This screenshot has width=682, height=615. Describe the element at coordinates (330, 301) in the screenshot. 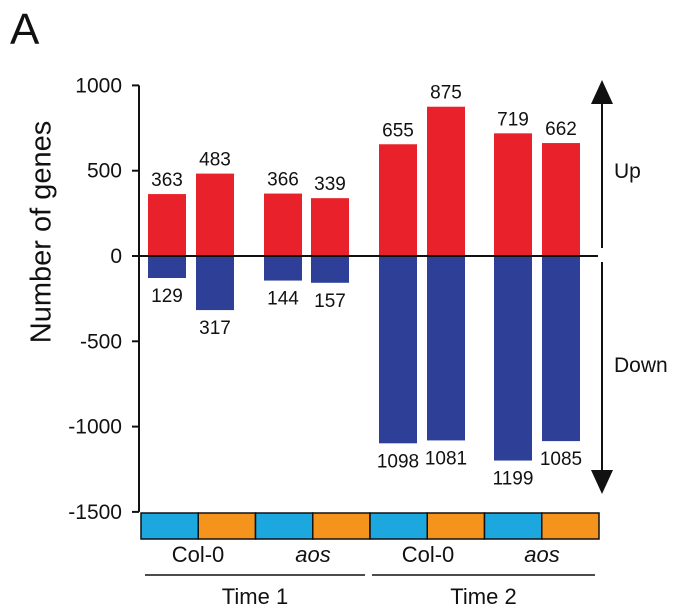

I see `down-data-label: 157` at that location.